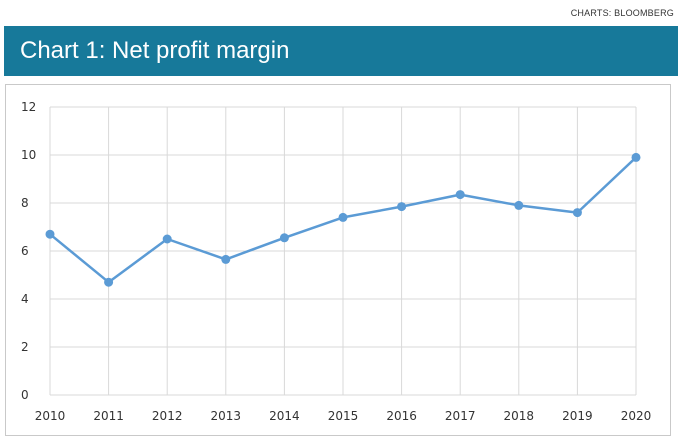 Image resolution: width=678 pixels, height=444 pixels. What do you see at coordinates (155, 50) in the screenshot?
I see `chart-title: Chart 1: Net profit margin` at bounding box center [155, 50].